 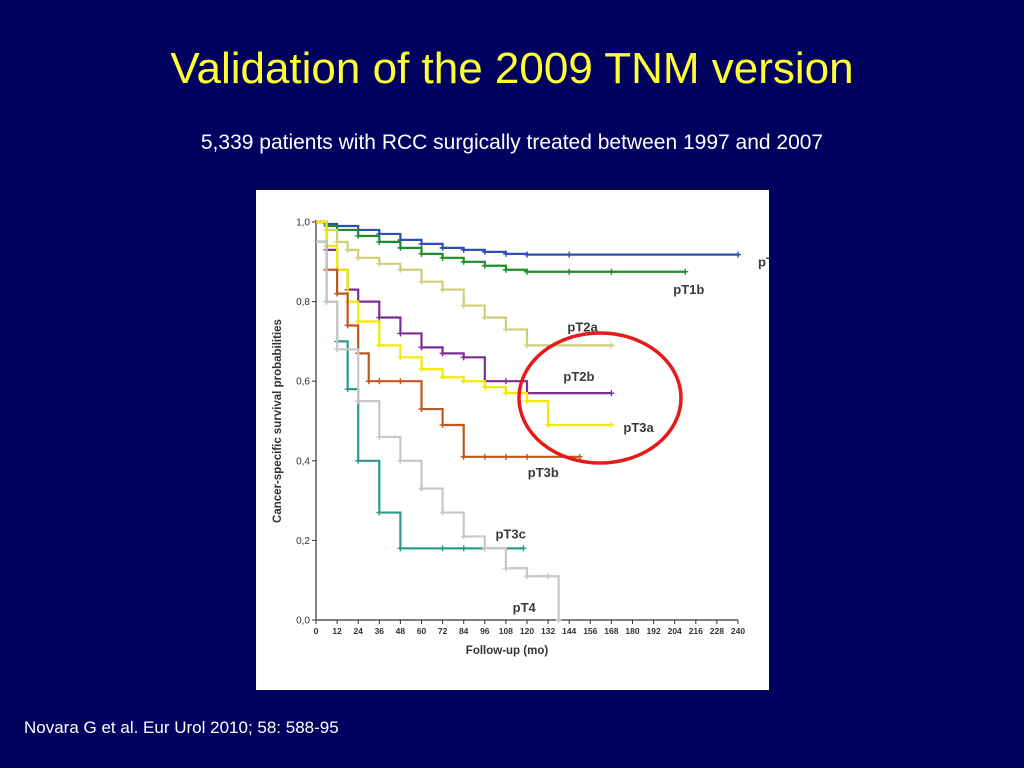 I want to click on y-tick-label: 0,0, so click(x=303, y=621).